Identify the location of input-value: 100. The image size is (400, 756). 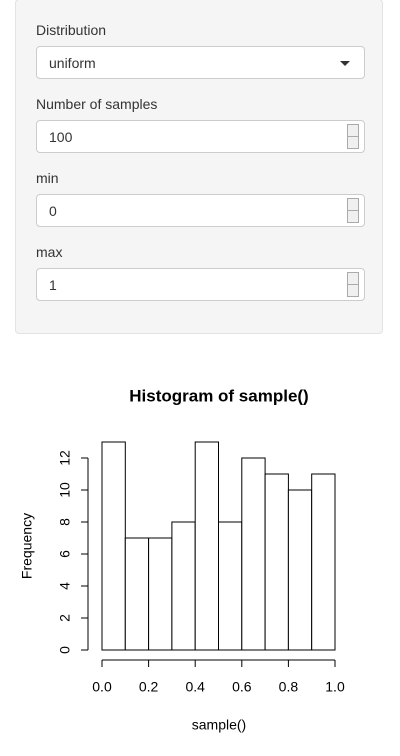
(61, 137).